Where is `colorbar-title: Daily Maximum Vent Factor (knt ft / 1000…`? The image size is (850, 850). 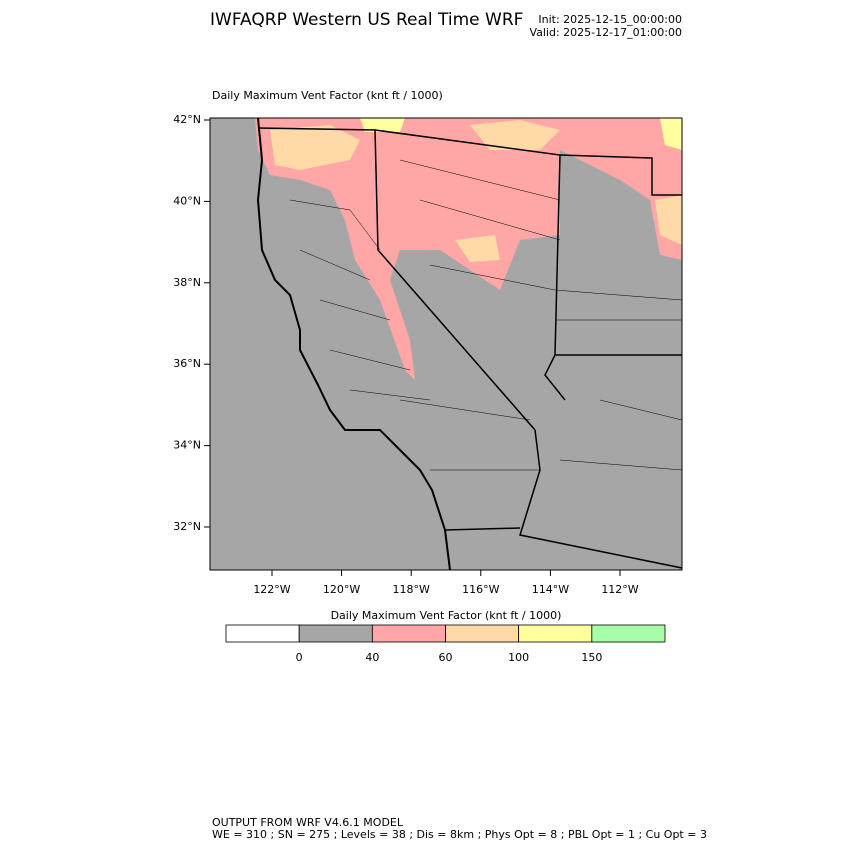
colorbar-title: Daily Maximum Vent Factor (knt ft / 1000… is located at coordinates (446, 615).